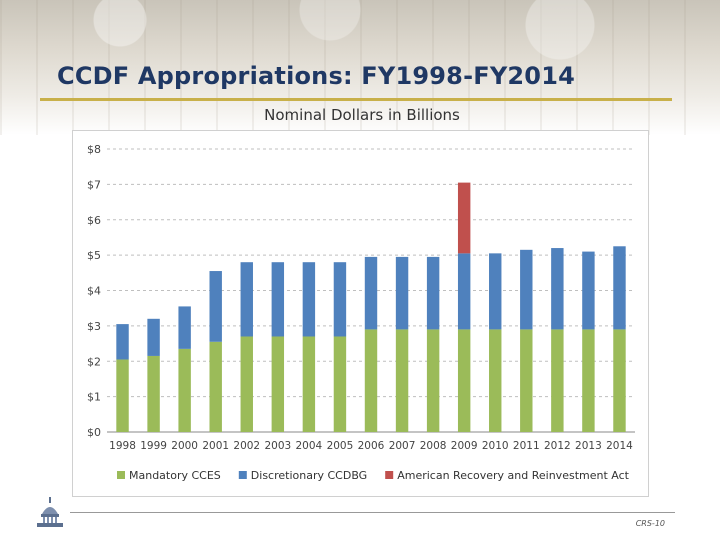  Describe the element at coordinates (94, 255) in the screenshot. I see `y-tick-label: $5` at that location.